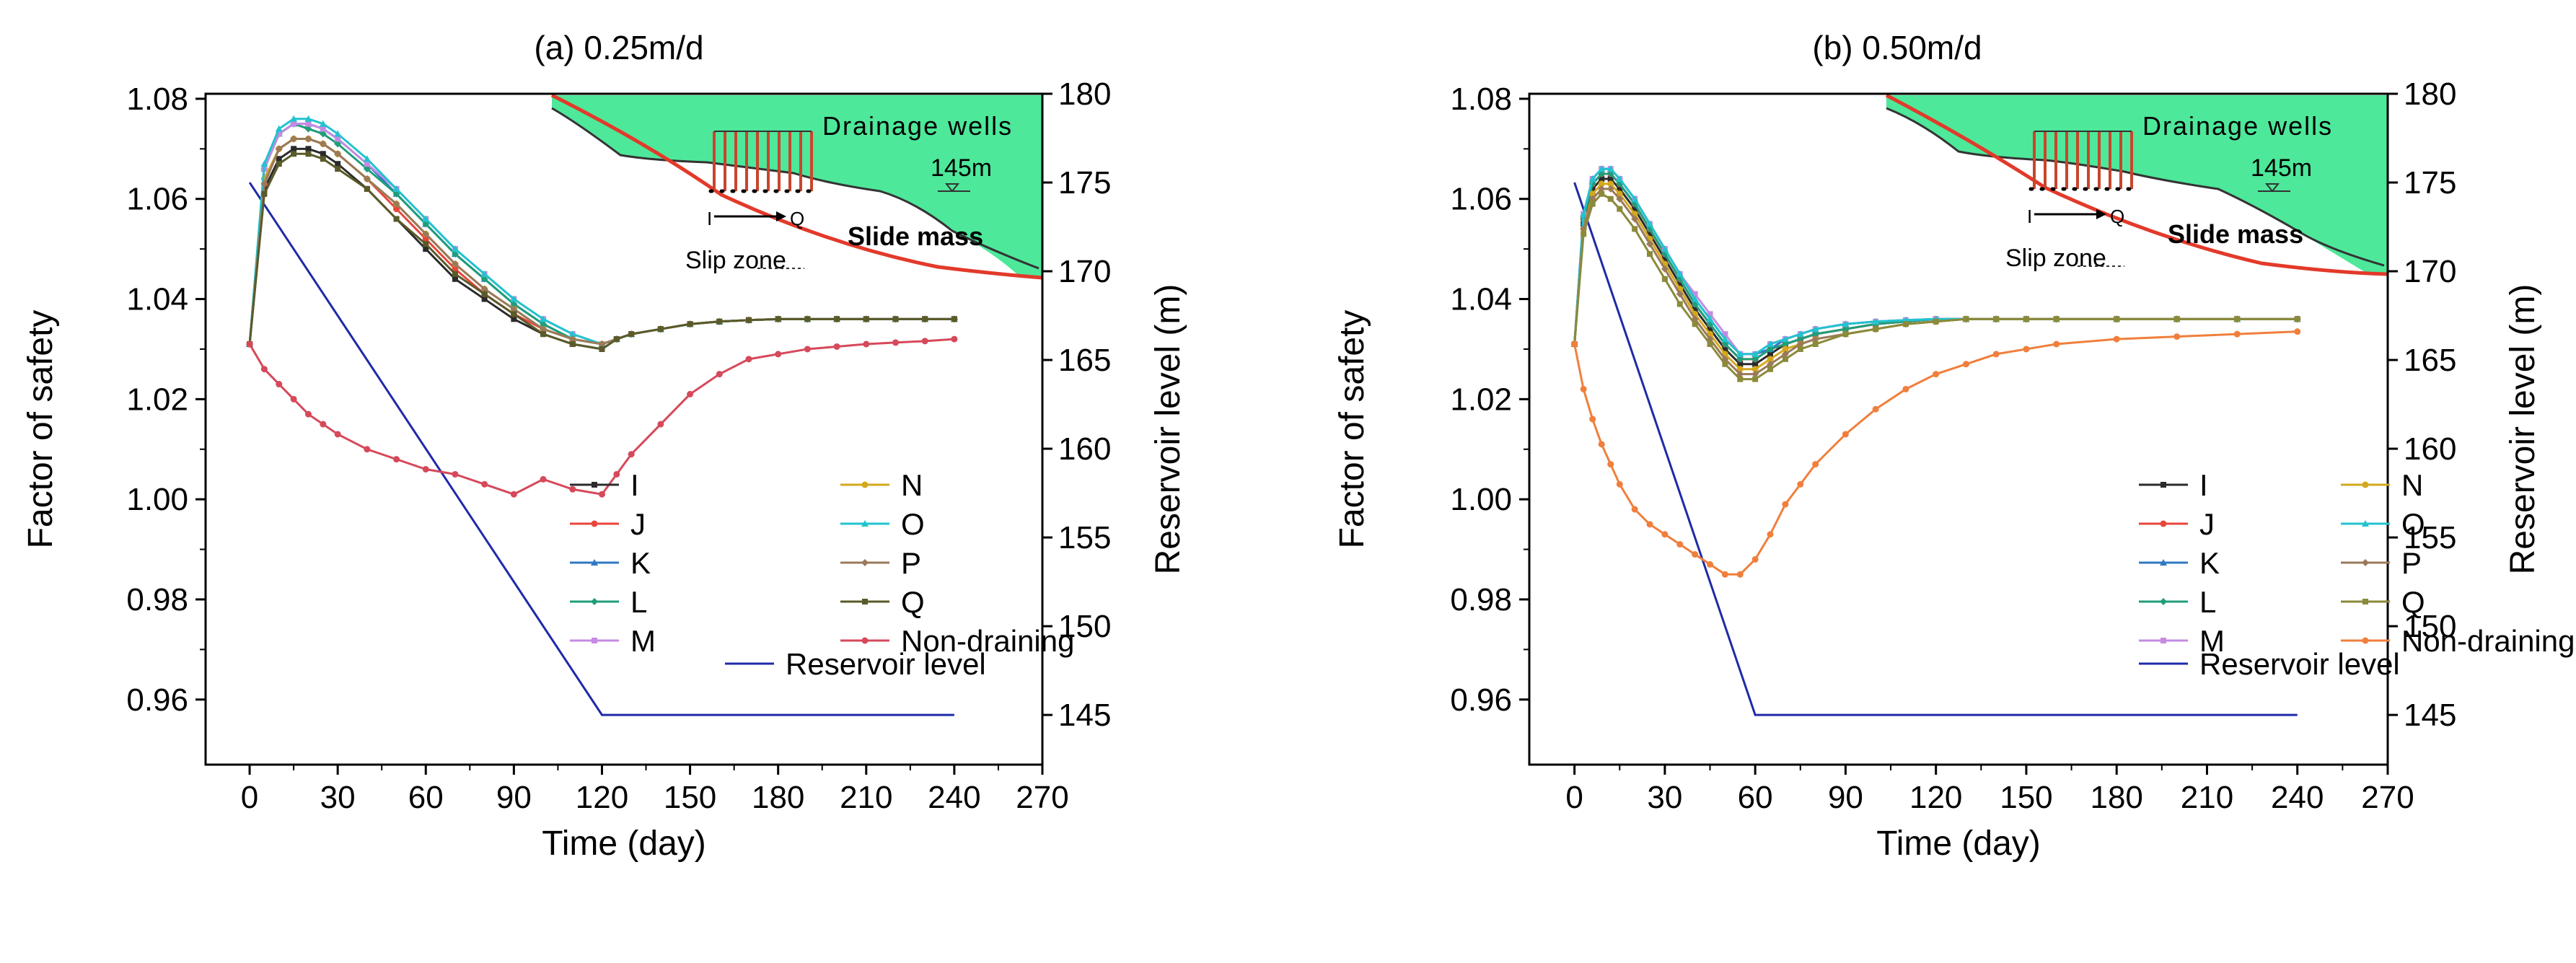 The height and width of the screenshot is (963, 2576). Describe the element at coordinates (778, 797) in the screenshot. I see `x-tick-label: 180` at that location.